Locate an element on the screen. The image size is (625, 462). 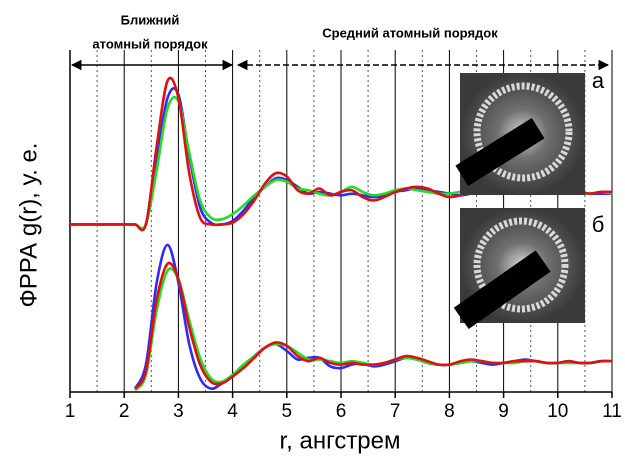
x-tick-label: 11 is located at coordinates (612, 411).